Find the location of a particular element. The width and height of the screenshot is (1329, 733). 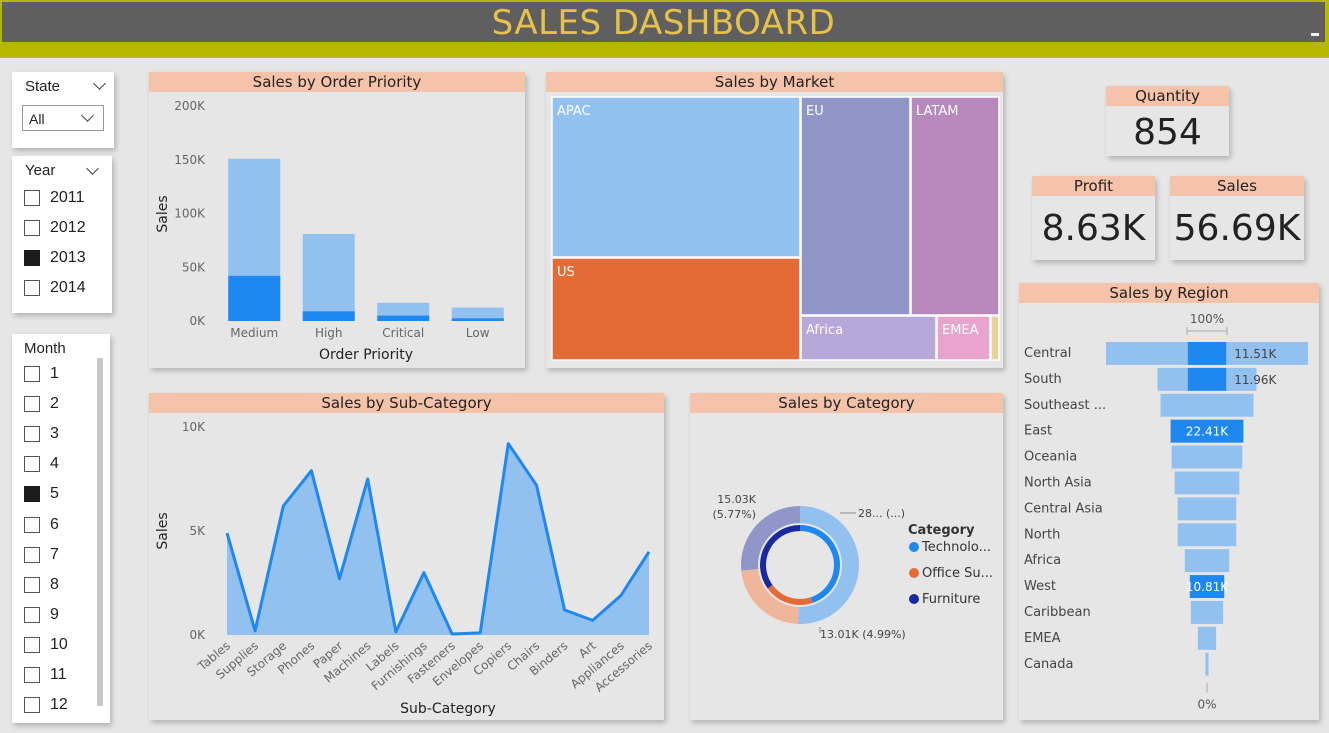

profit-value: 8.63K is located at coordinates (1093, 228).